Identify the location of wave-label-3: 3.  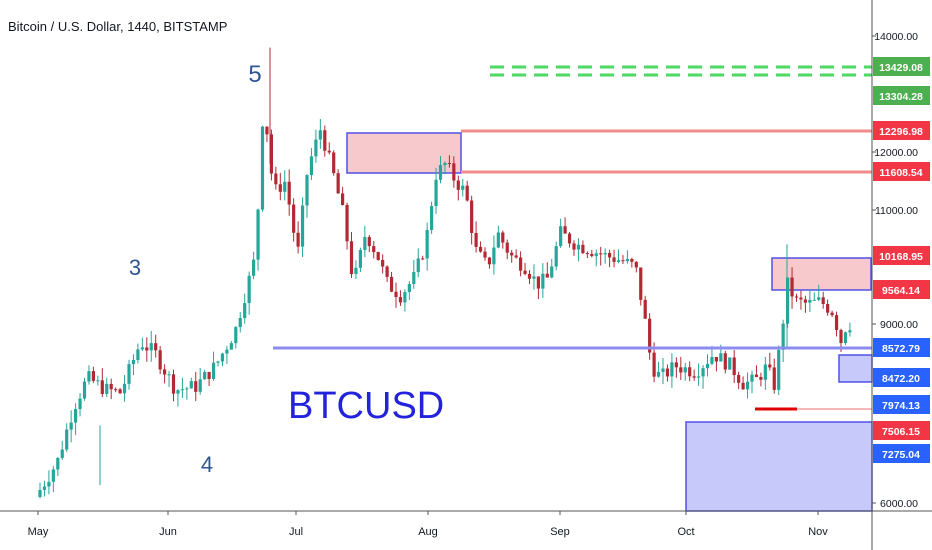
(135, 267).